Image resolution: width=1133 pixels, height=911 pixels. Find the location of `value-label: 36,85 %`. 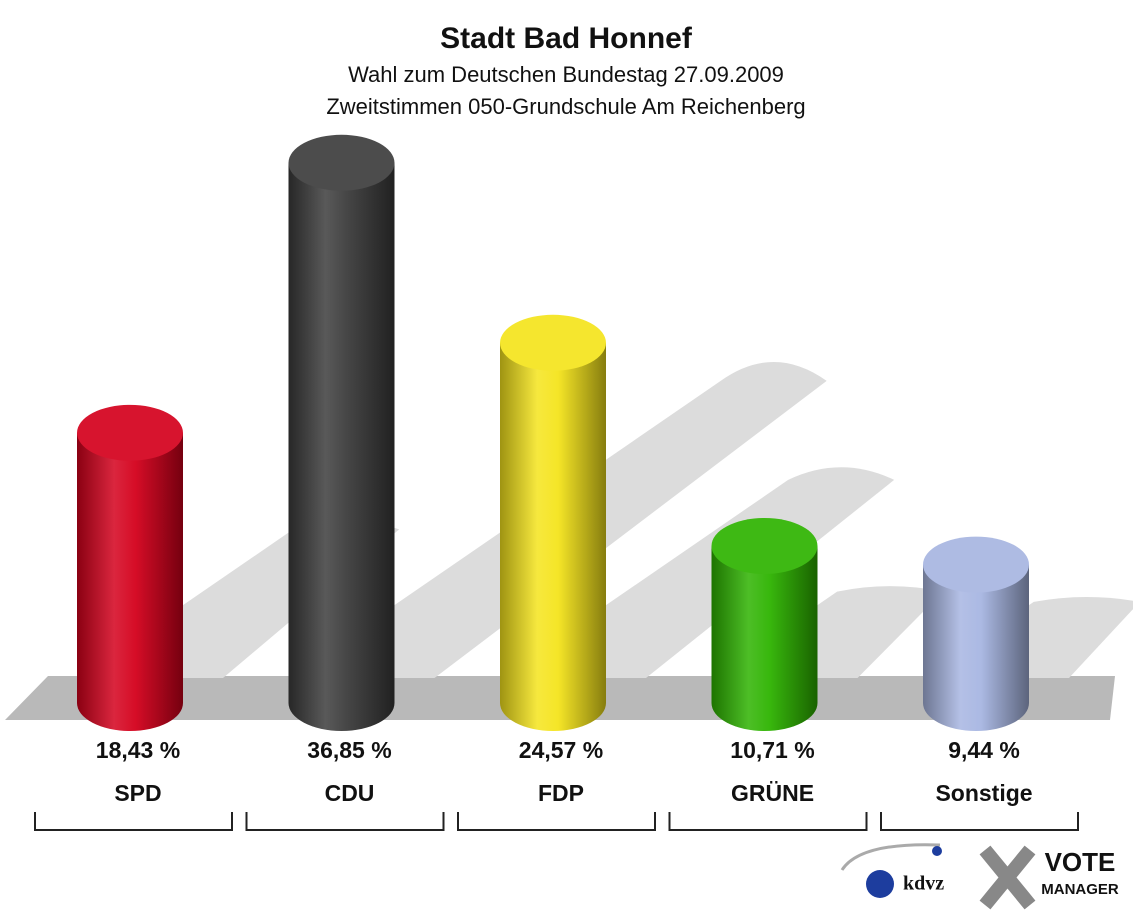

value-label: 36,85 % is located at coordinates (349, 750).